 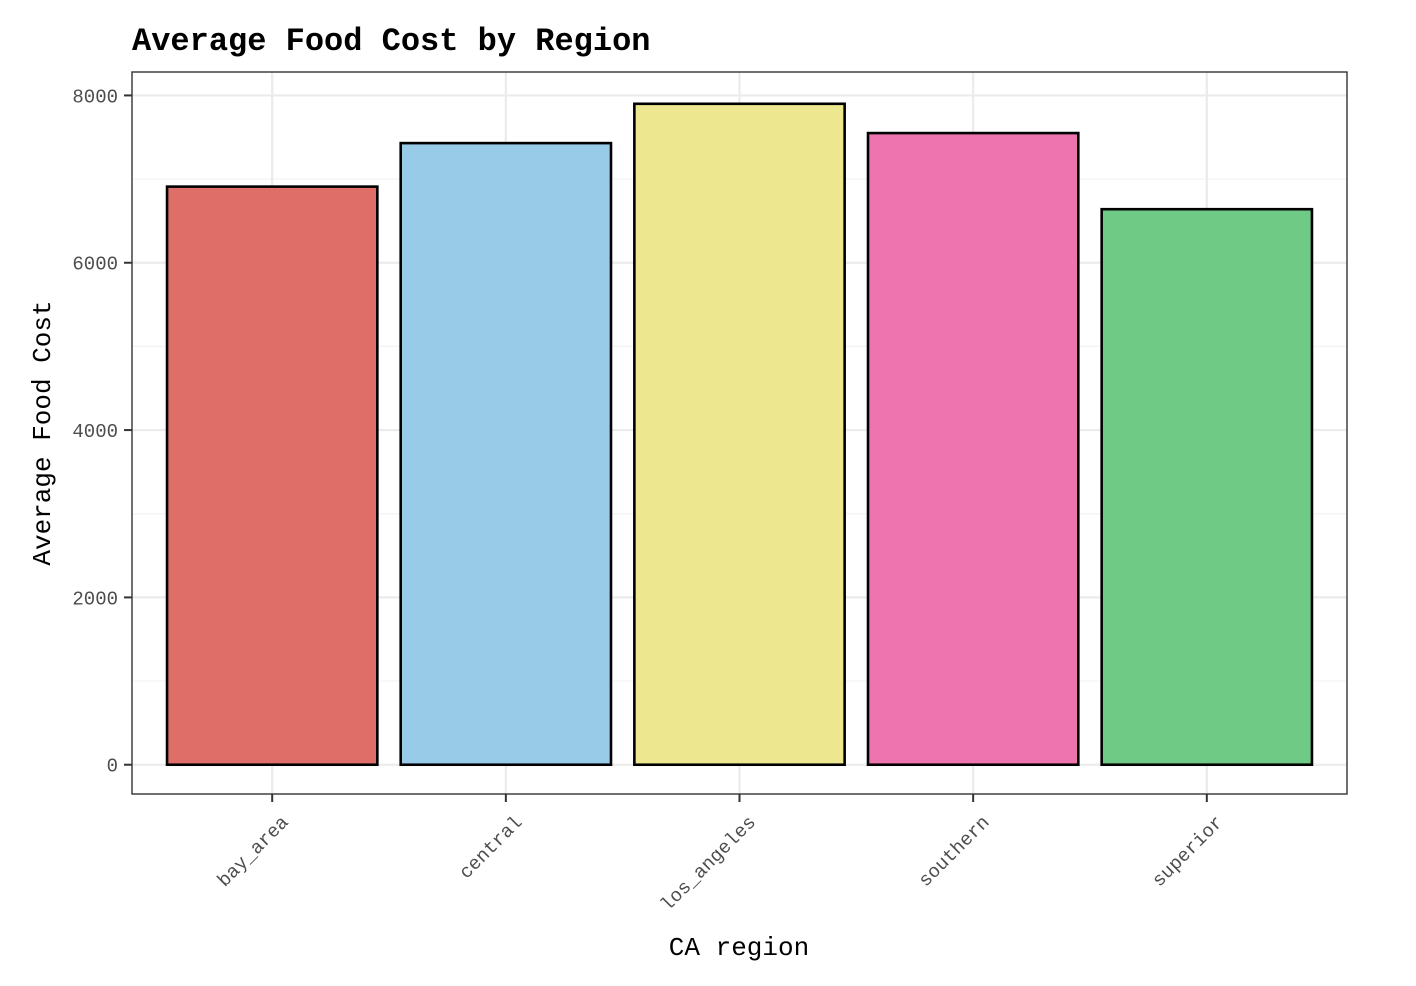 What do you see at coordinates (95, 599) in the screenshot?
I see `y-tick-label: 2000` at bounding box center [95, 599].